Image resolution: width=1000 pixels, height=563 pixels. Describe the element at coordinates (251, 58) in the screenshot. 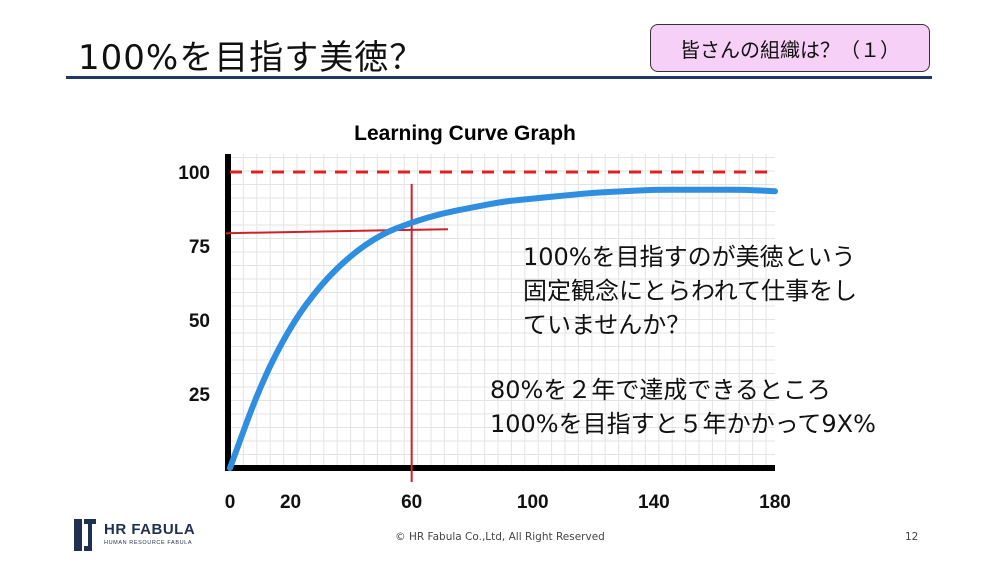

I see `page-title: 100%を目指す美徳？` at that location.